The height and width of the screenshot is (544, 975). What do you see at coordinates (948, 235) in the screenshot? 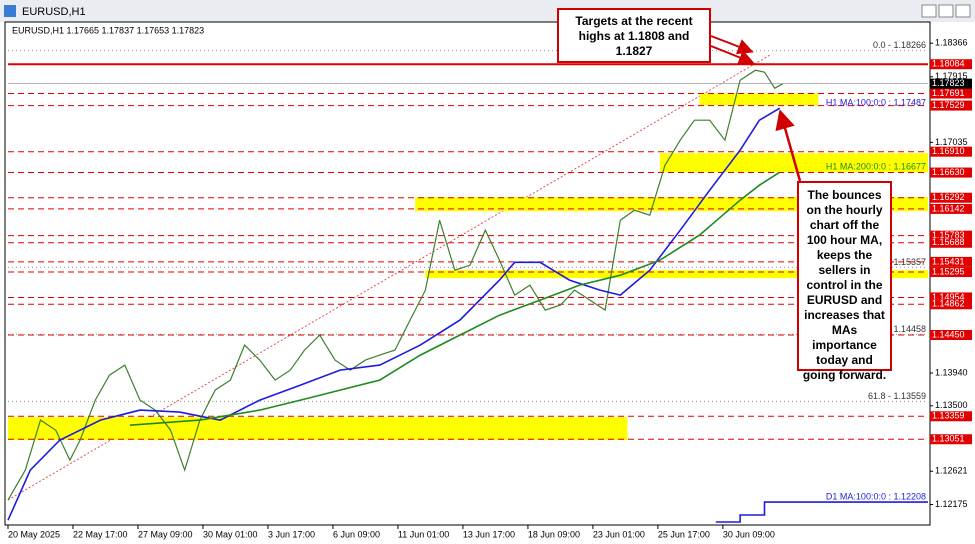
I see `level-label: 1.15783` at bounding box center [948, 235].